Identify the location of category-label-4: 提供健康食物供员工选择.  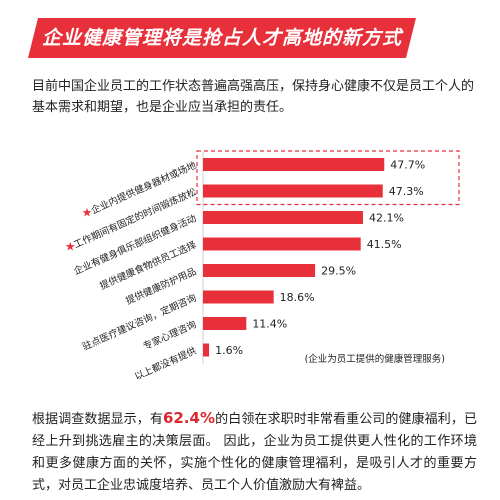
(148, 266).